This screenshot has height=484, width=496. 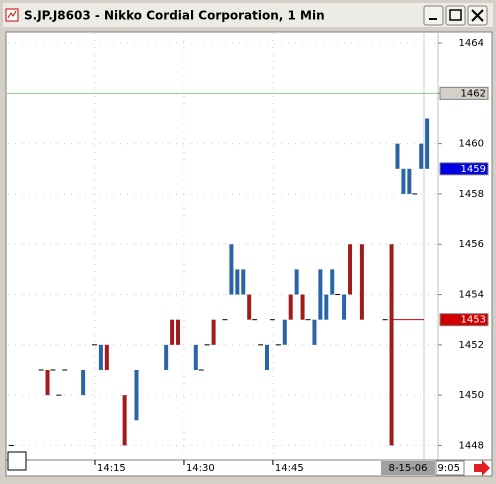 I want to click on last-time-box, so click(x=450, y=468).